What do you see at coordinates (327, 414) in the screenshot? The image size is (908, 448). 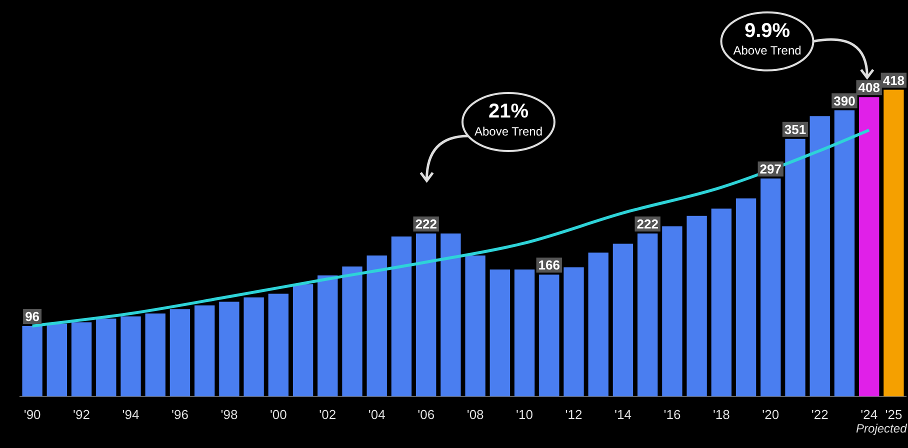 I see `x-tick-label: '02` at bounding box center [327, 414].